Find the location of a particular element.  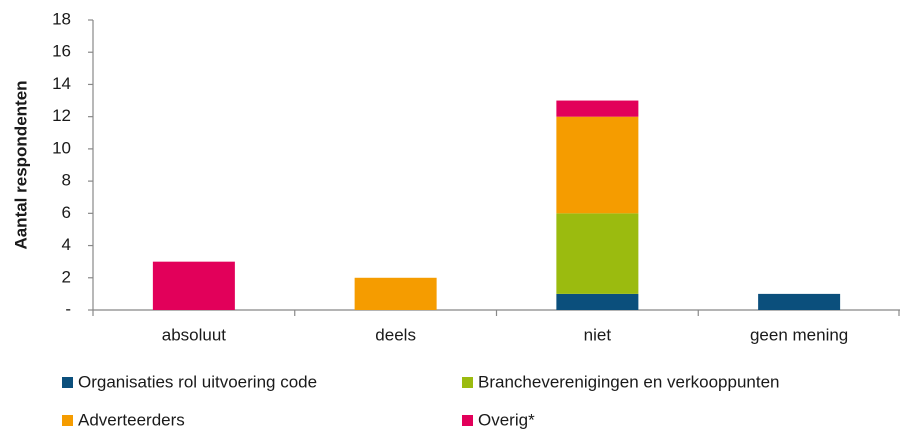

x-tick-label: niet is located at coordinates (598, 334).